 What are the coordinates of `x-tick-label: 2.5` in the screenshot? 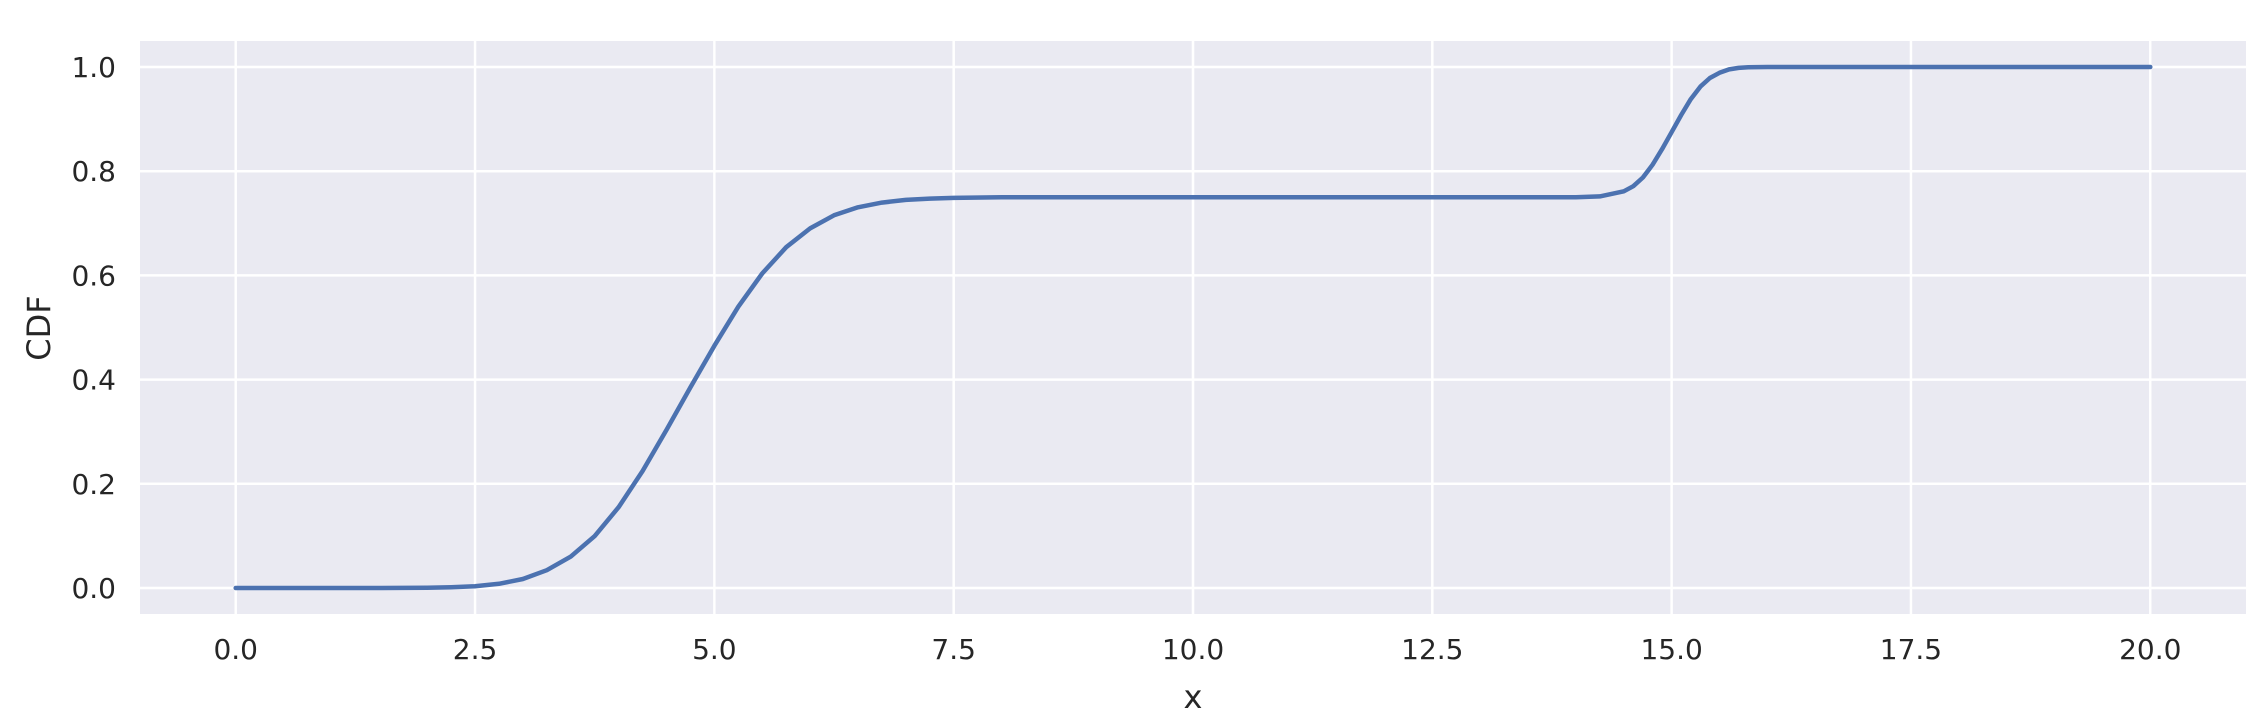 It's located at (475, 649).